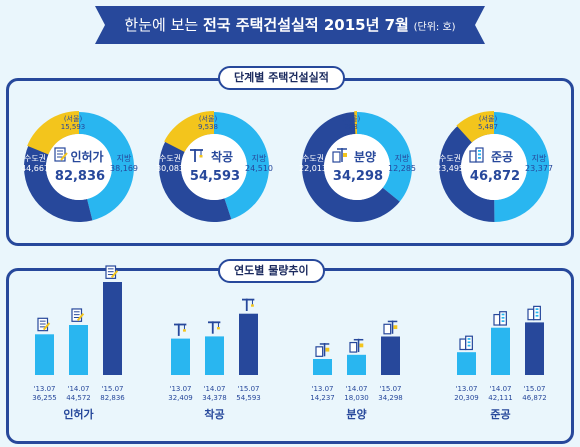 The height and width of the screenshot is (447, 580). I want to click on bar-value-label: 34,298, so click(390, 398).